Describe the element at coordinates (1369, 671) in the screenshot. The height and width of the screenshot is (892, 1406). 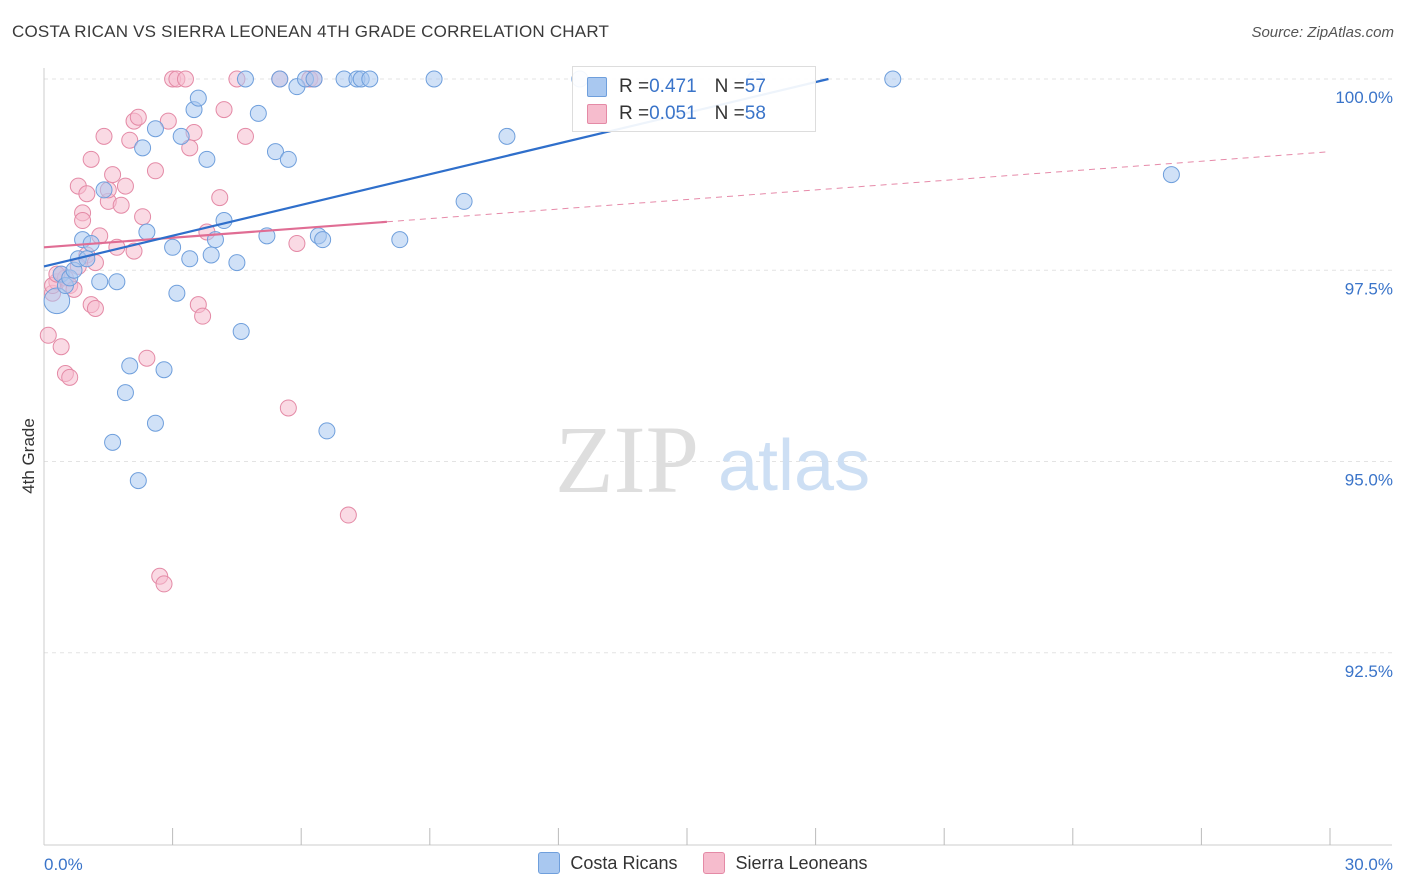
I see `y-tick-label: 92.5%` at that location.